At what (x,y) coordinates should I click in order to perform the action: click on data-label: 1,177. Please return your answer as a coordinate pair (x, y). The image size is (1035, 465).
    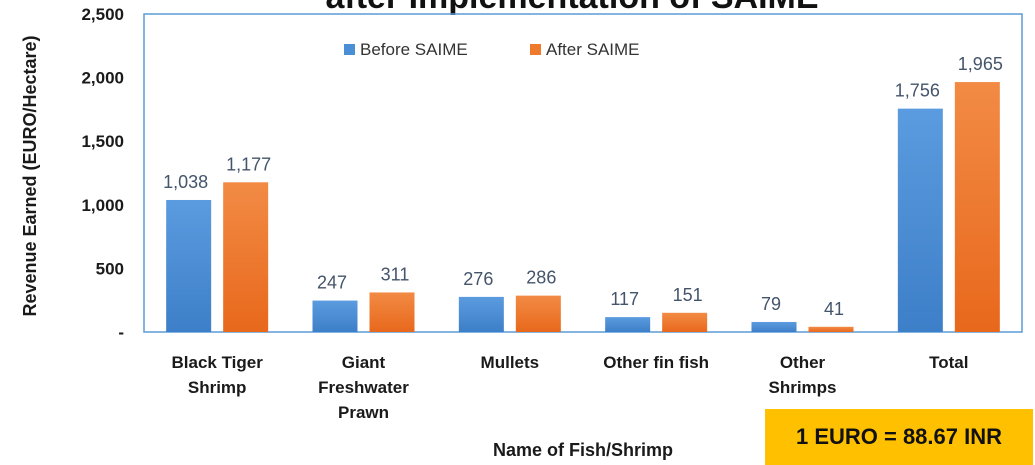
    Looking at the image, I should click on (248, 164).